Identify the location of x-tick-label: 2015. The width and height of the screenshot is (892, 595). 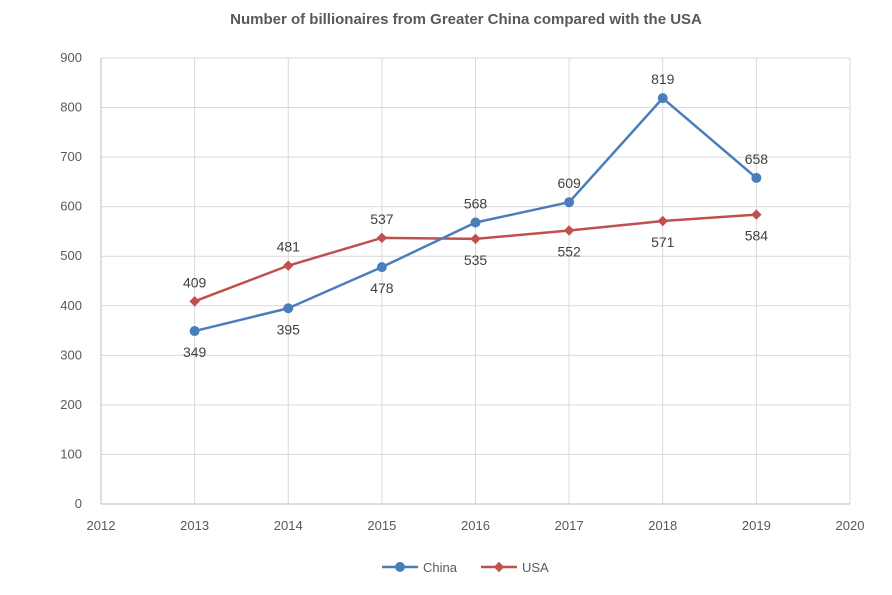
(381, 525).